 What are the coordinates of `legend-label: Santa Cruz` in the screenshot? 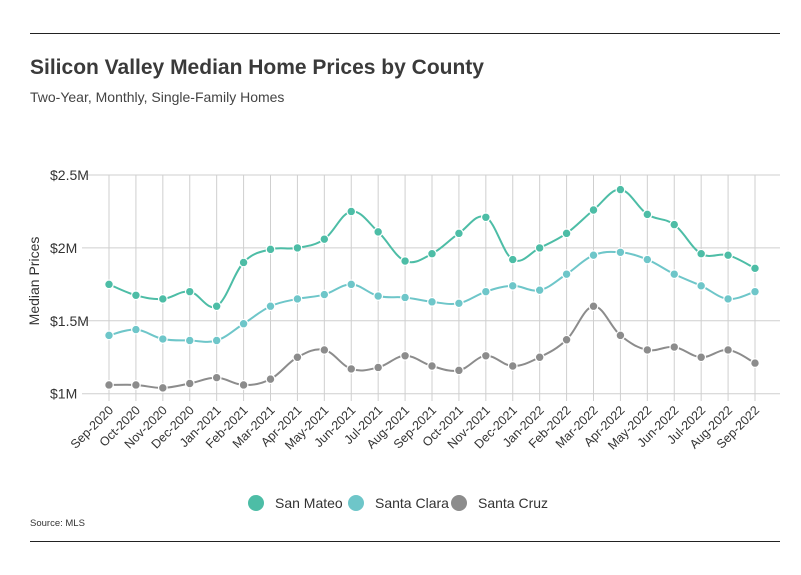 It's located at (513, 503).